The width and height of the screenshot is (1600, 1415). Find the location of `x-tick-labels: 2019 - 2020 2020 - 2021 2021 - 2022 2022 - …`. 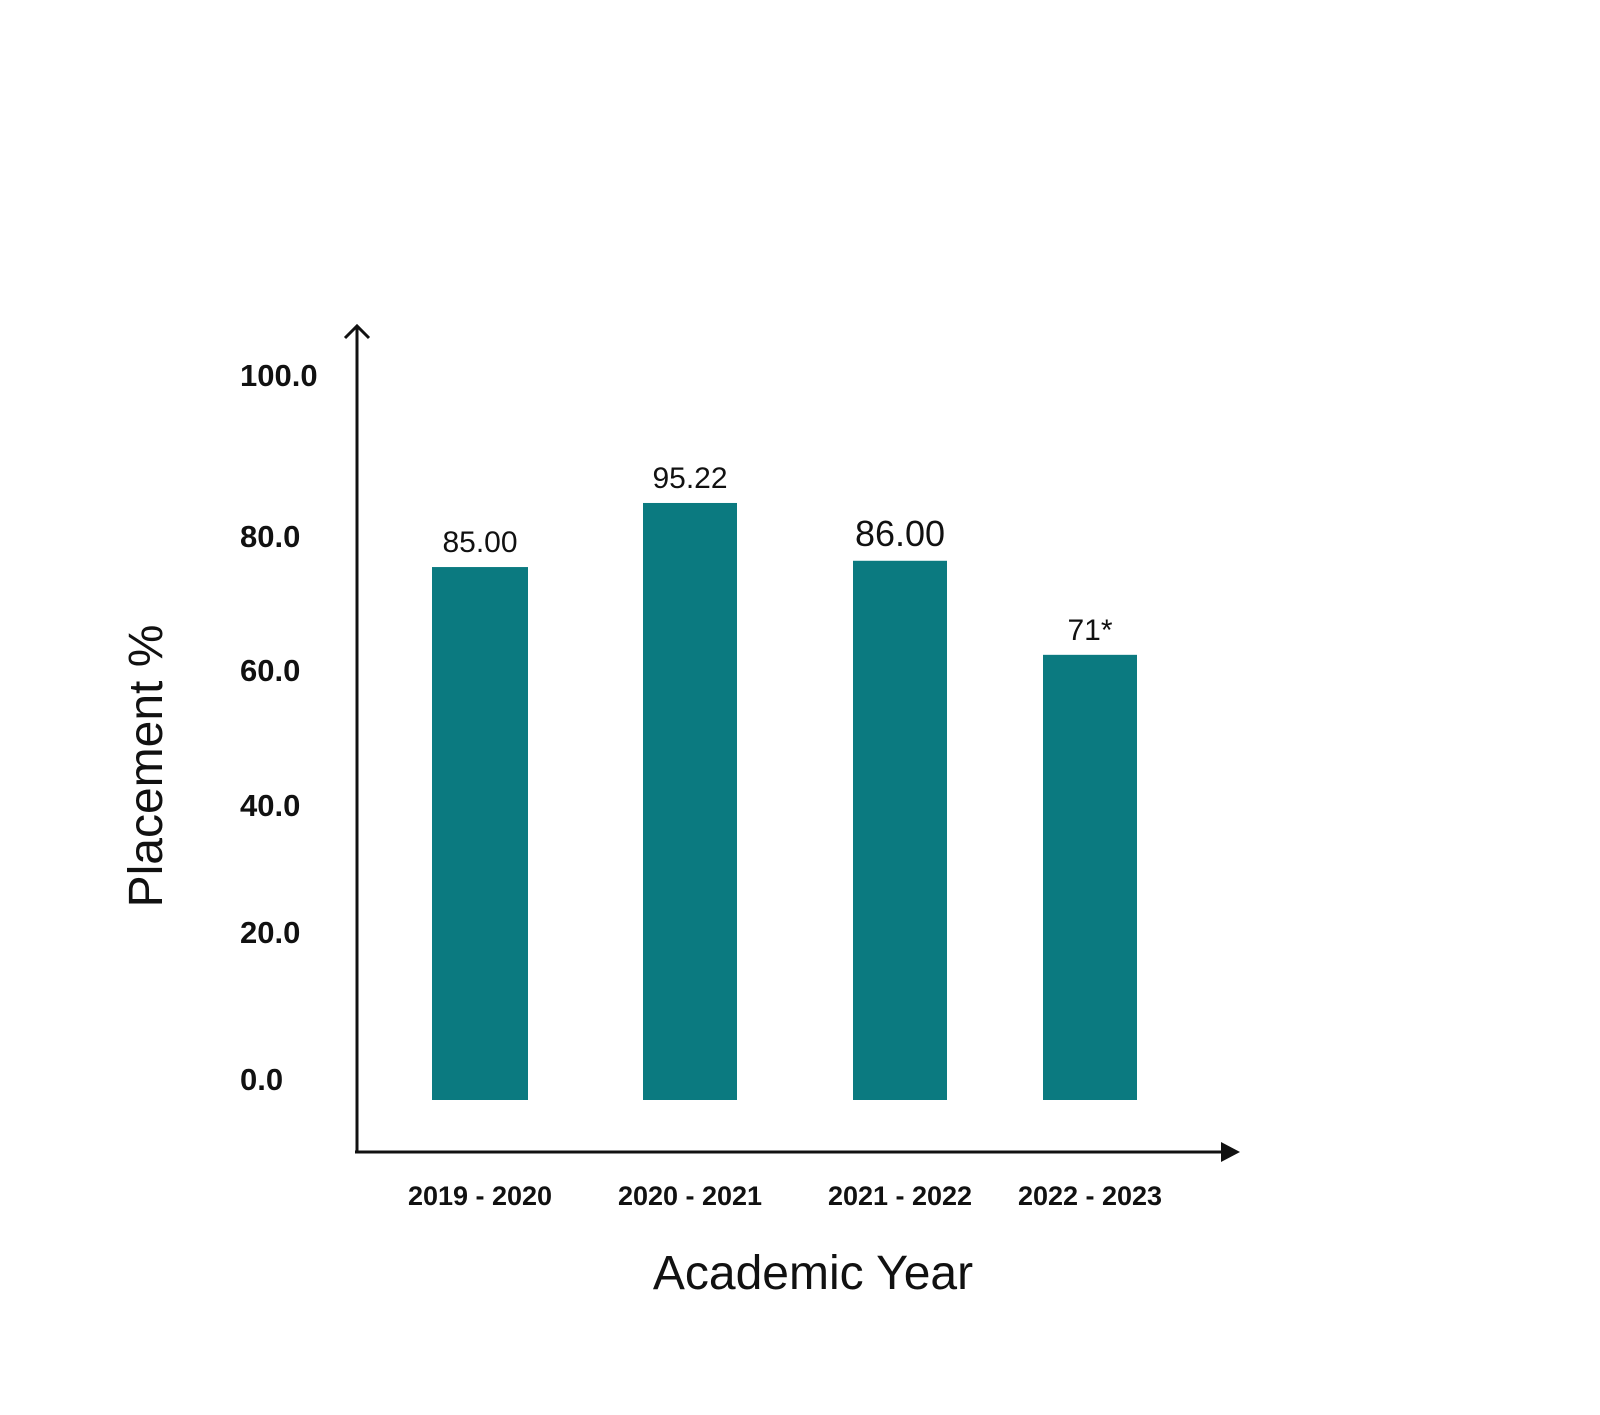

x-tick-labels: 2019 - 2020 2020 - 2021 2021 - 2022 2022 - … is located at coordinates (785, 1196).